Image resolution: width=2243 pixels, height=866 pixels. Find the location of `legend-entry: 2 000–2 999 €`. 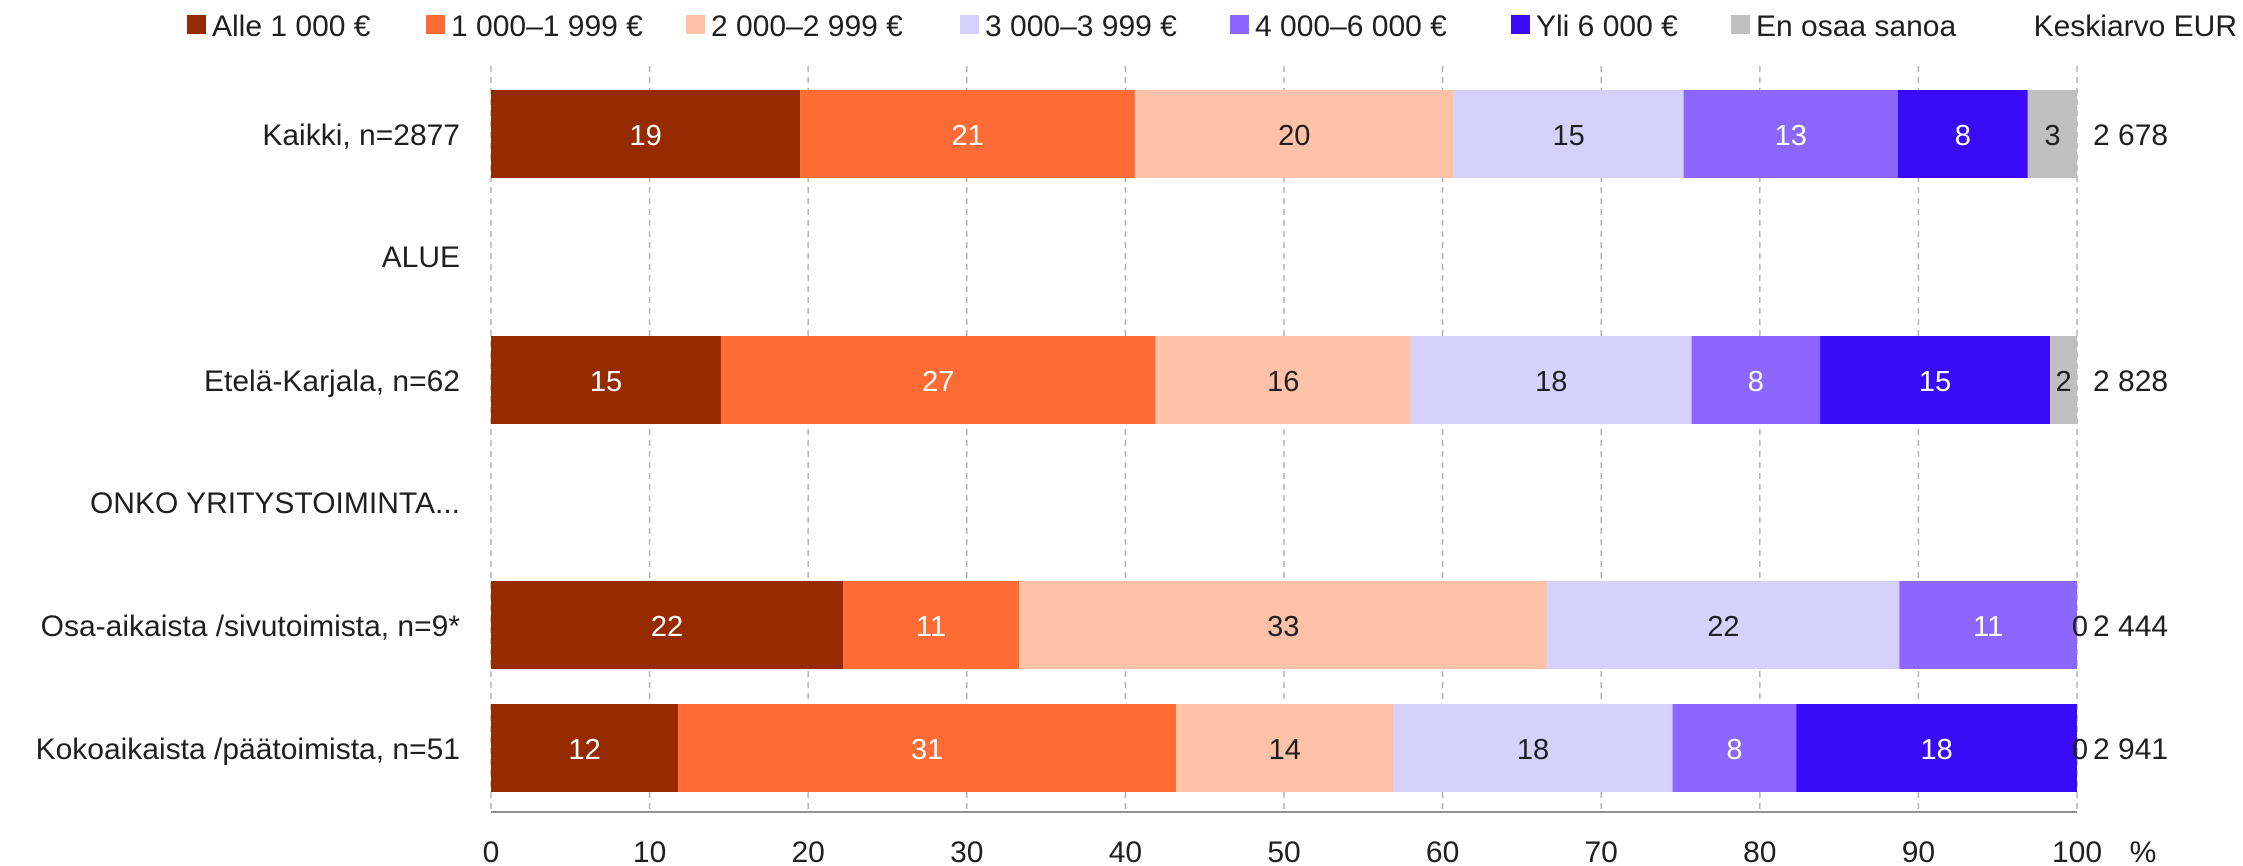

legend-entry: 2 000–2 999 € is located at coordinates (807, 26).